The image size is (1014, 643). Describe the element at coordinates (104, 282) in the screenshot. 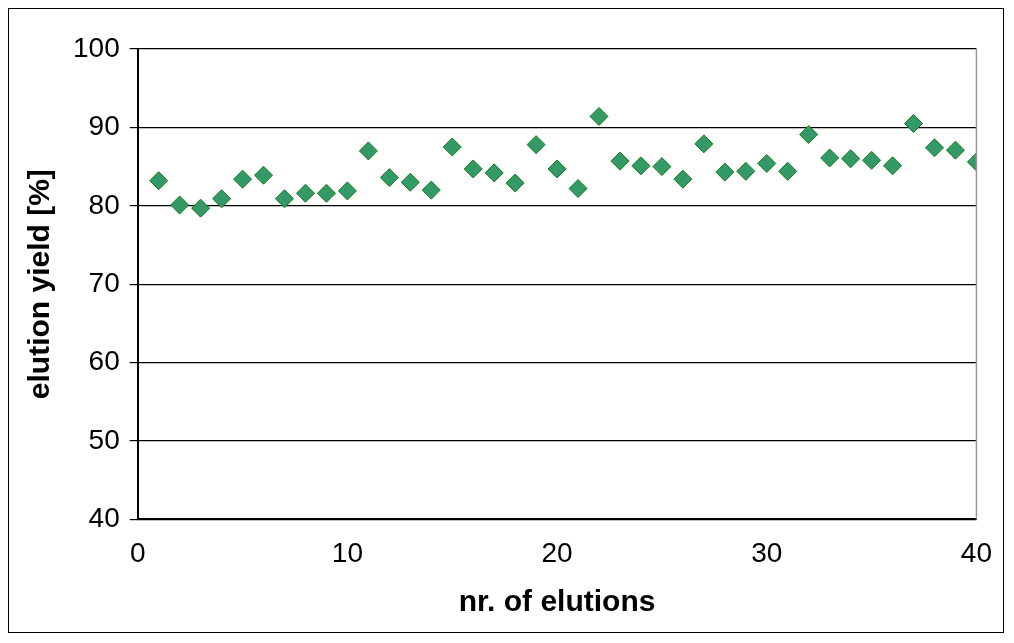

I see `y-tick-label: 70` at that location.